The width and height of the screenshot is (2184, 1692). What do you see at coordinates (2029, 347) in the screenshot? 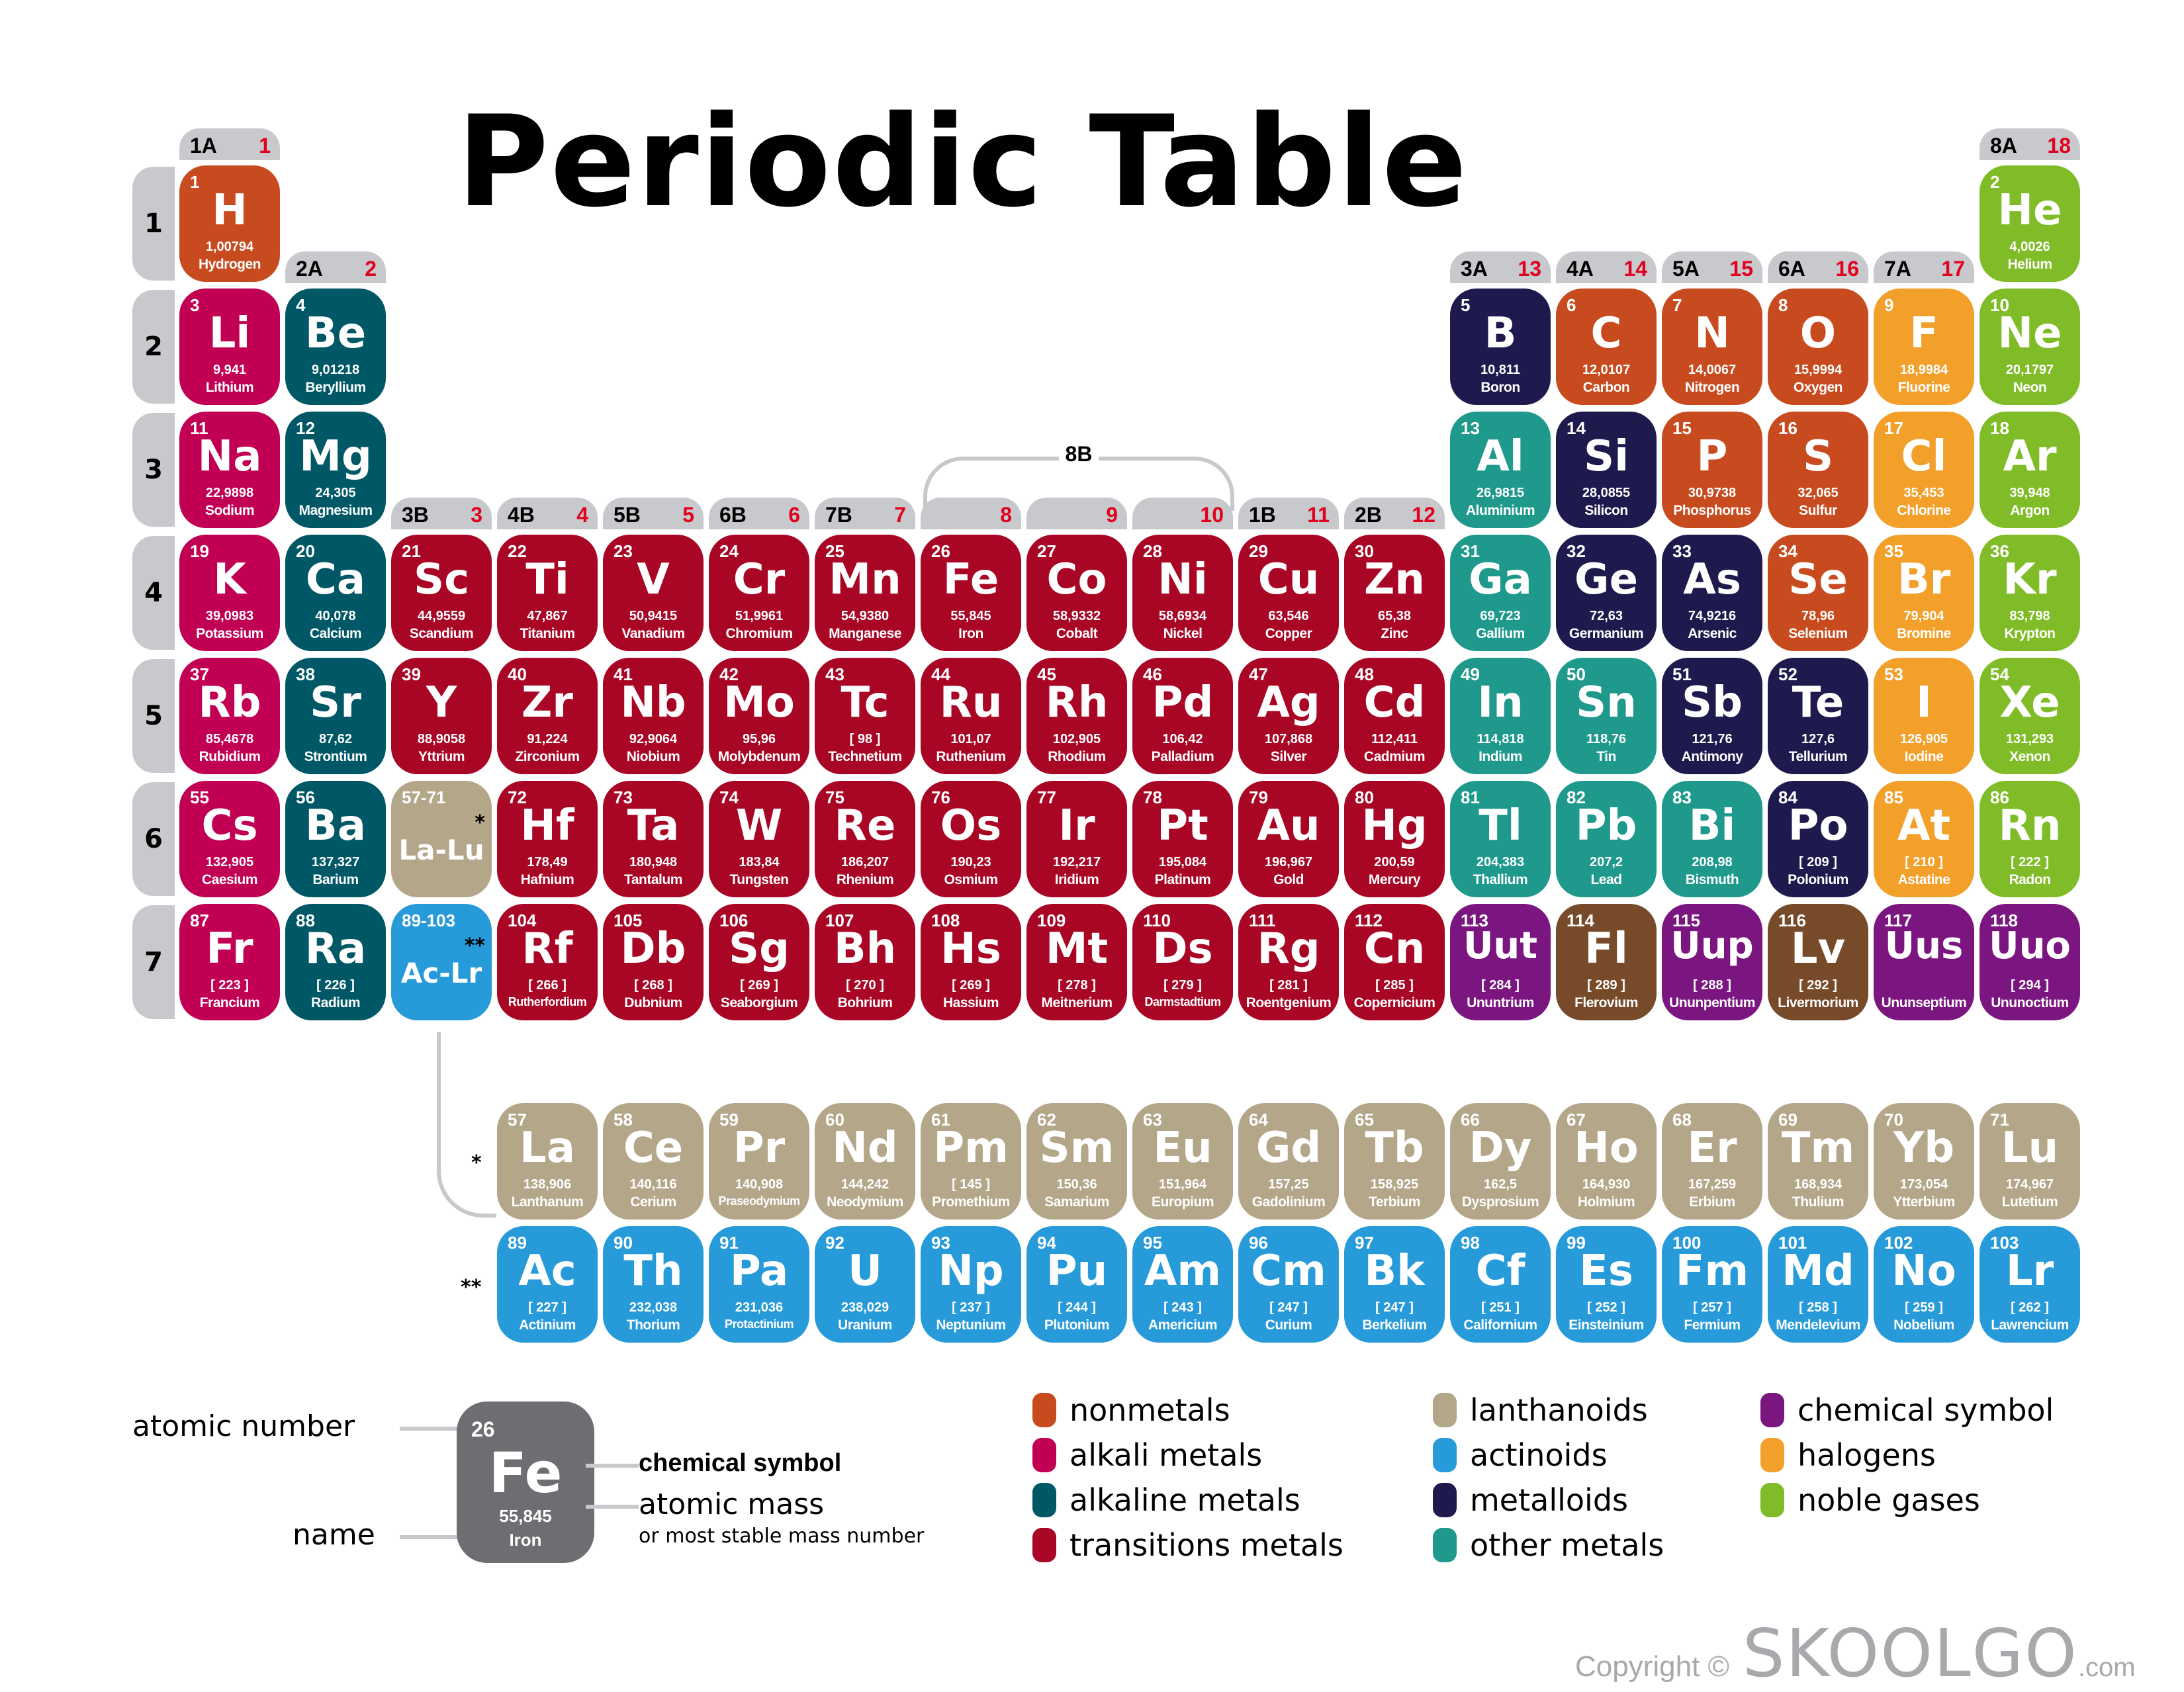
I see `element-tile-ne: 10 Ne 20,1797 Neon` at bounding box center [2029, 347].